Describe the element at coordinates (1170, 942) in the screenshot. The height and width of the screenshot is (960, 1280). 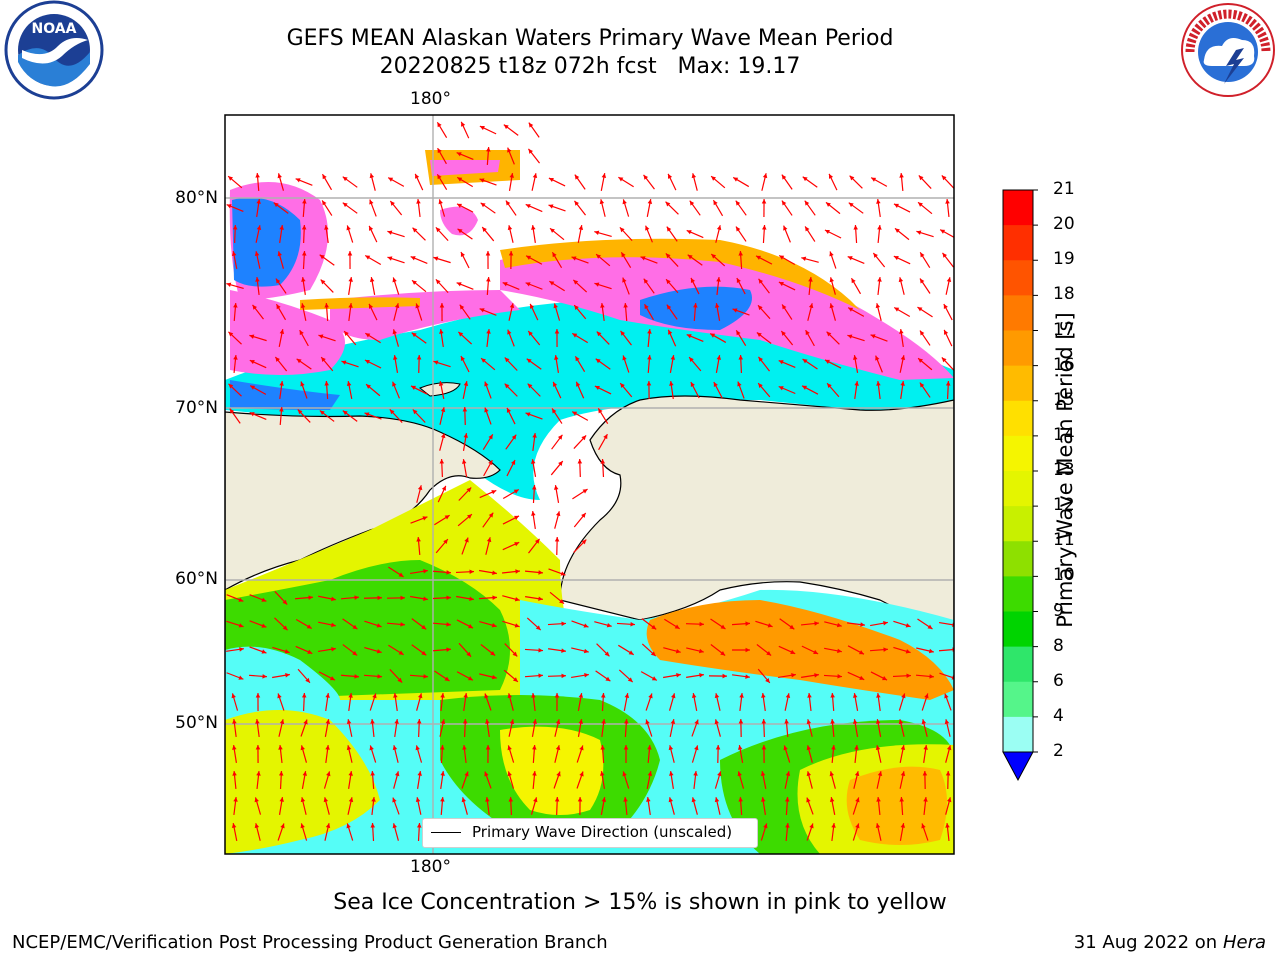
I see `run-date: 31 Aug 2022 on Hera` at that location.